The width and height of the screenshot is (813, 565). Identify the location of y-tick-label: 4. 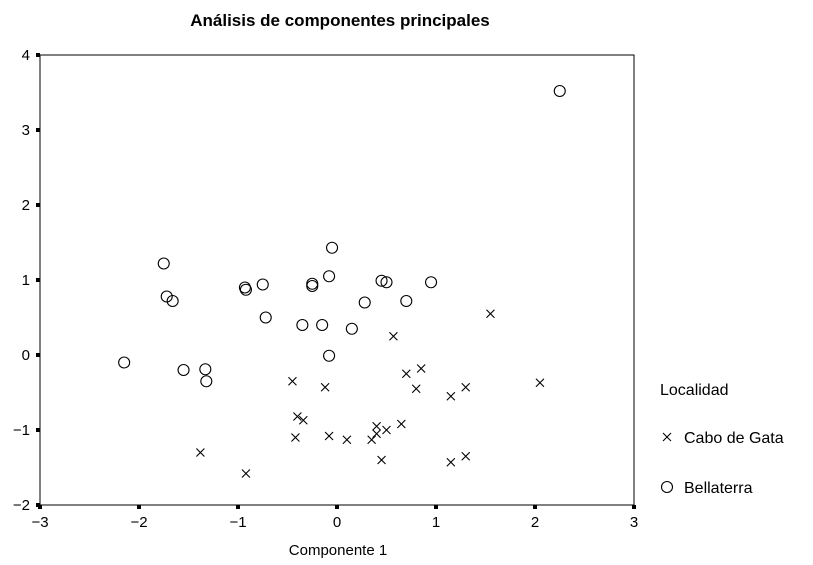
(26, 55).